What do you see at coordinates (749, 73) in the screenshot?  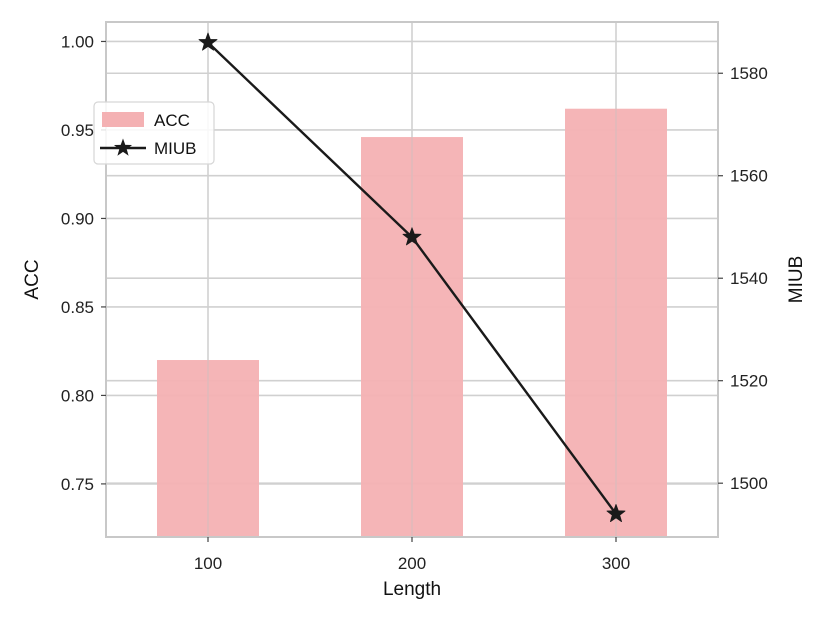 I see `right-tick-label: 1580` at bounding box center [749, 73].